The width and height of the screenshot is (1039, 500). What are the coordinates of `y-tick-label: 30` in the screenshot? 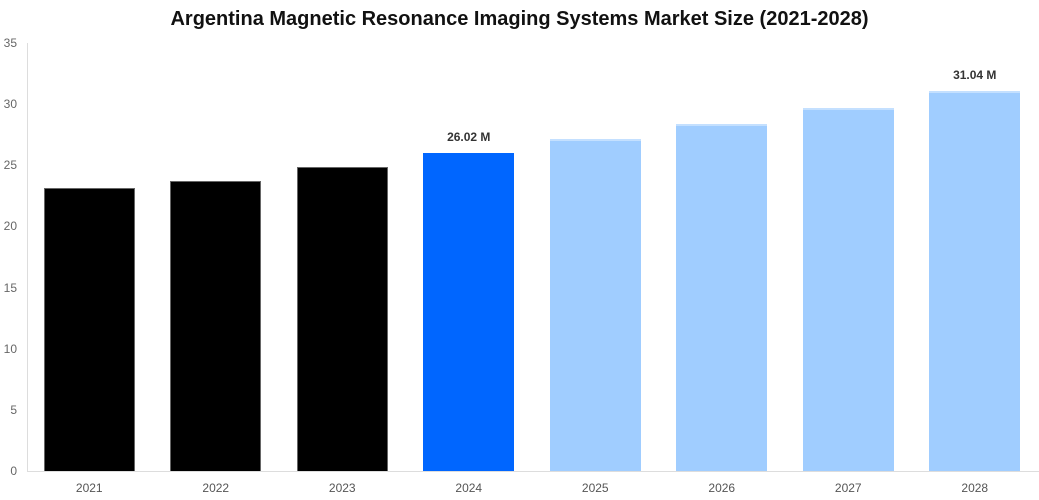 It's located at (10, 104).